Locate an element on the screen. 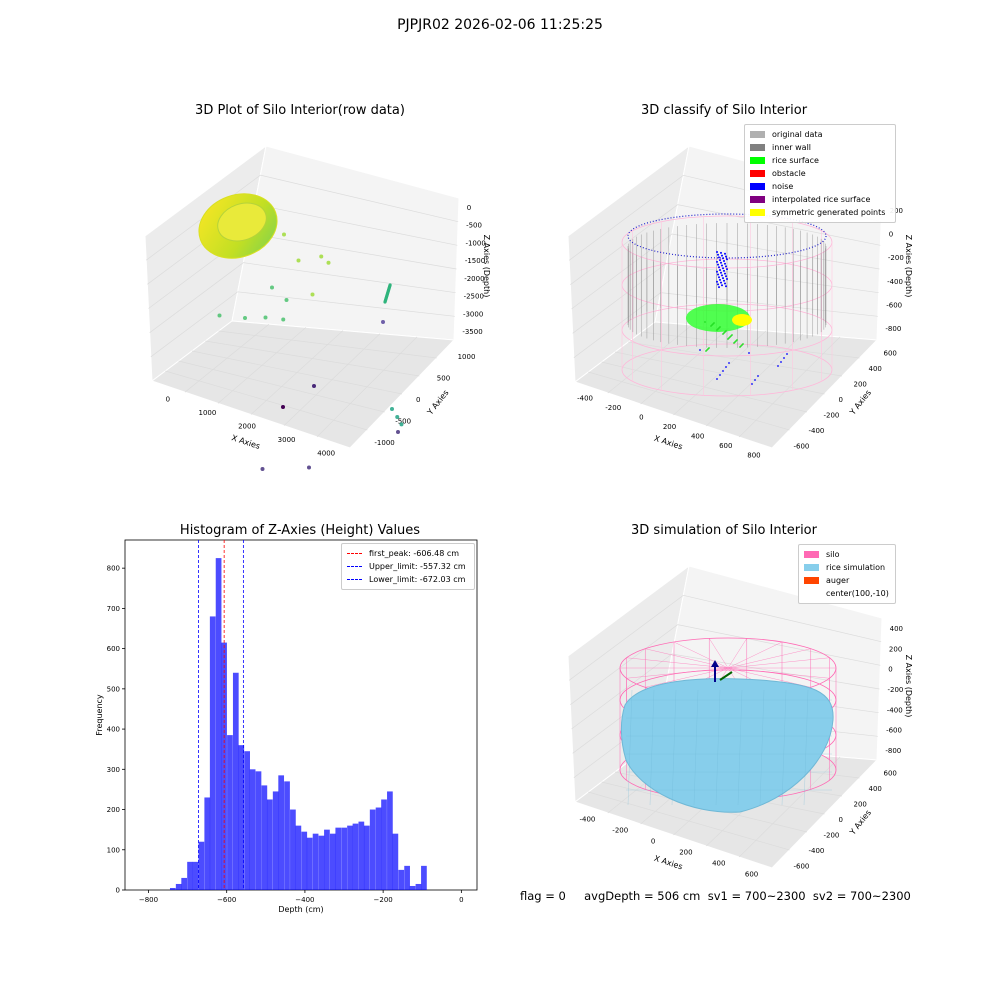  x-tick-label: 3000 is located at coordinates (287, 440).